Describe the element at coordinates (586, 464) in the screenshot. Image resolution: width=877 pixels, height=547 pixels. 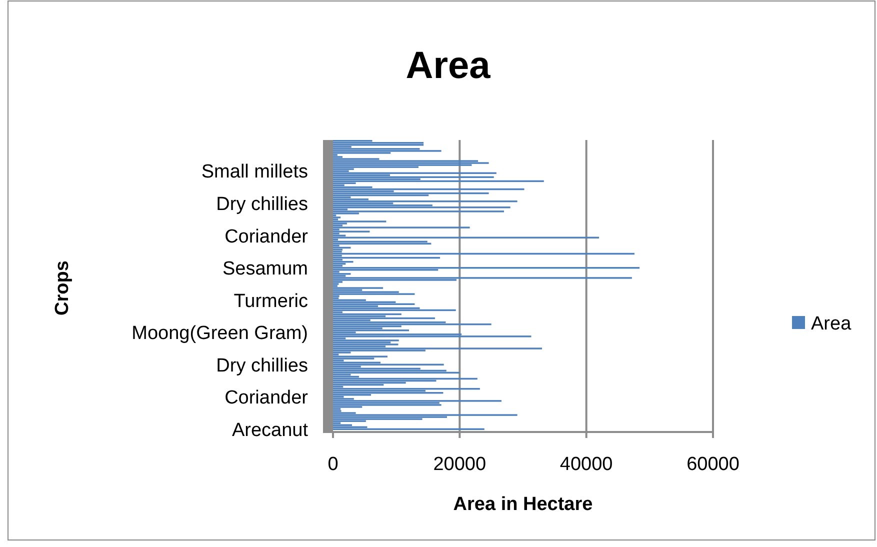
I see `x-tick-label: 40000` at that location.